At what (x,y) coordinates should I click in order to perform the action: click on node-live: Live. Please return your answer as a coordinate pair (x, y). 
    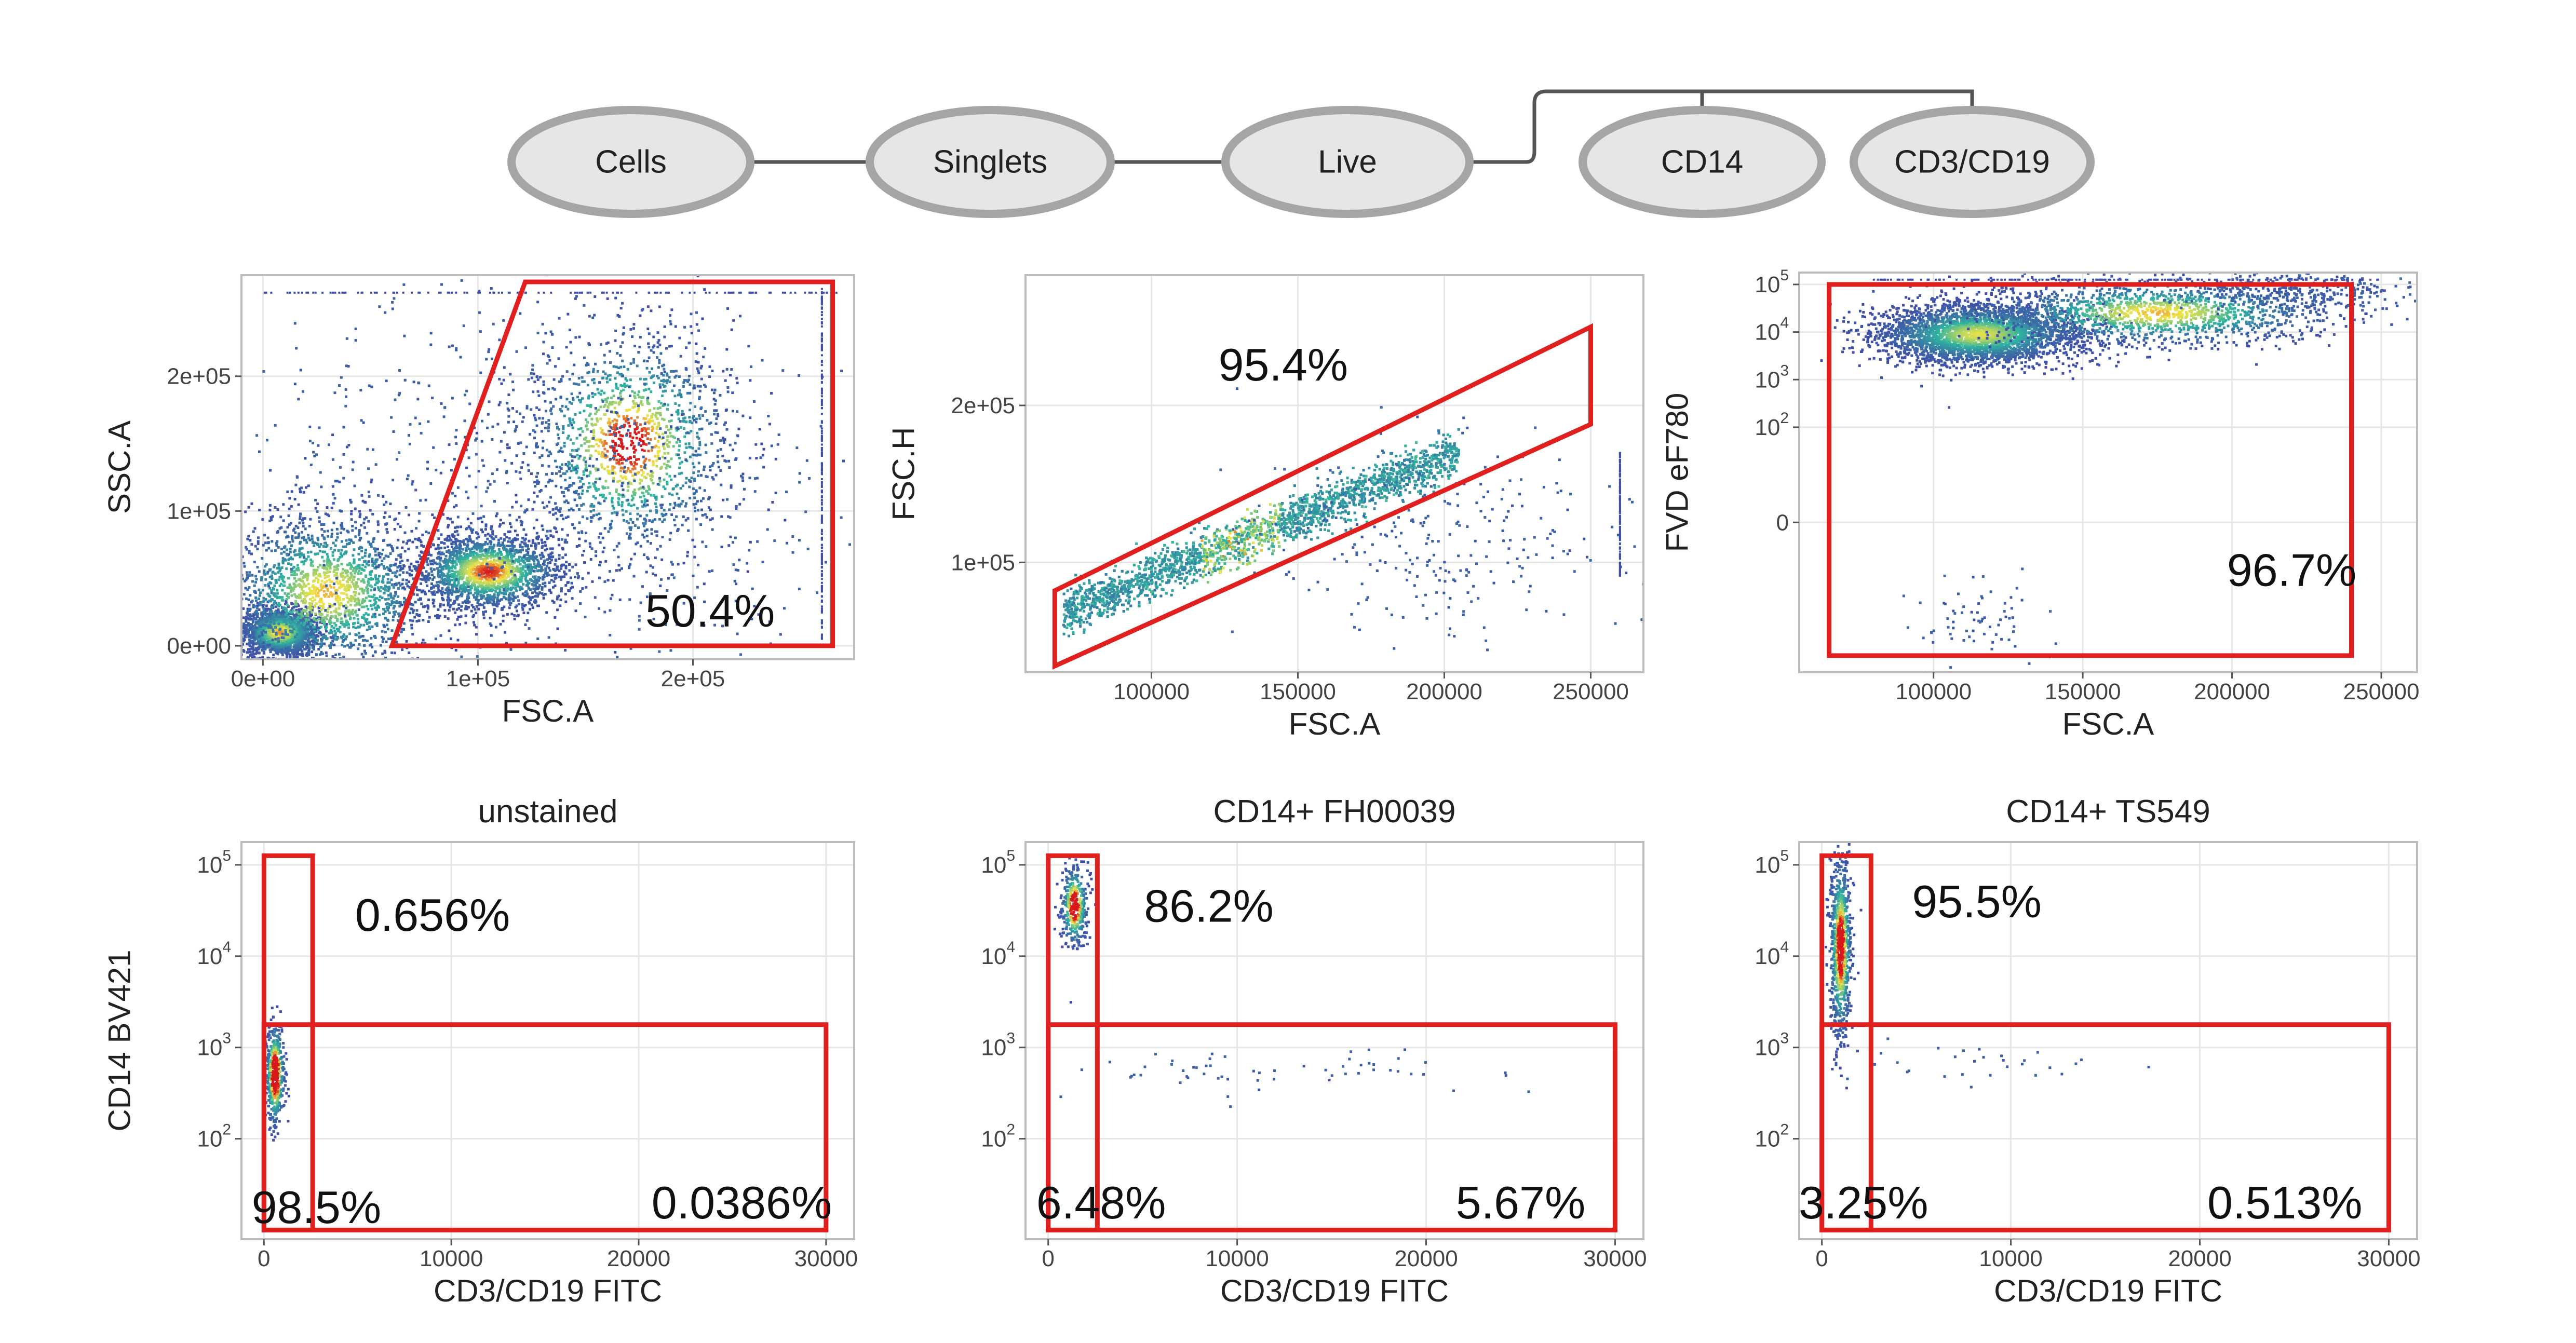
    Looking at the image, I should click on (1347, 162).